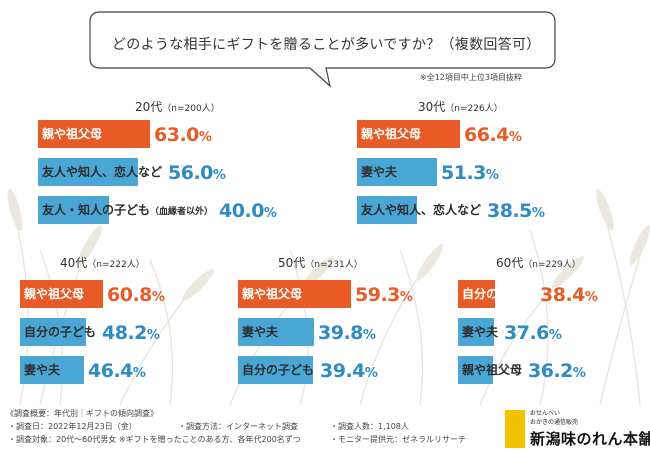 The height and width of the screenshot is (450, 650). What do you see at coordinates (369, 426) in the screenshot?
I see `survey-count: ・調査人数：1,108人` at bounding box center [369, 426].